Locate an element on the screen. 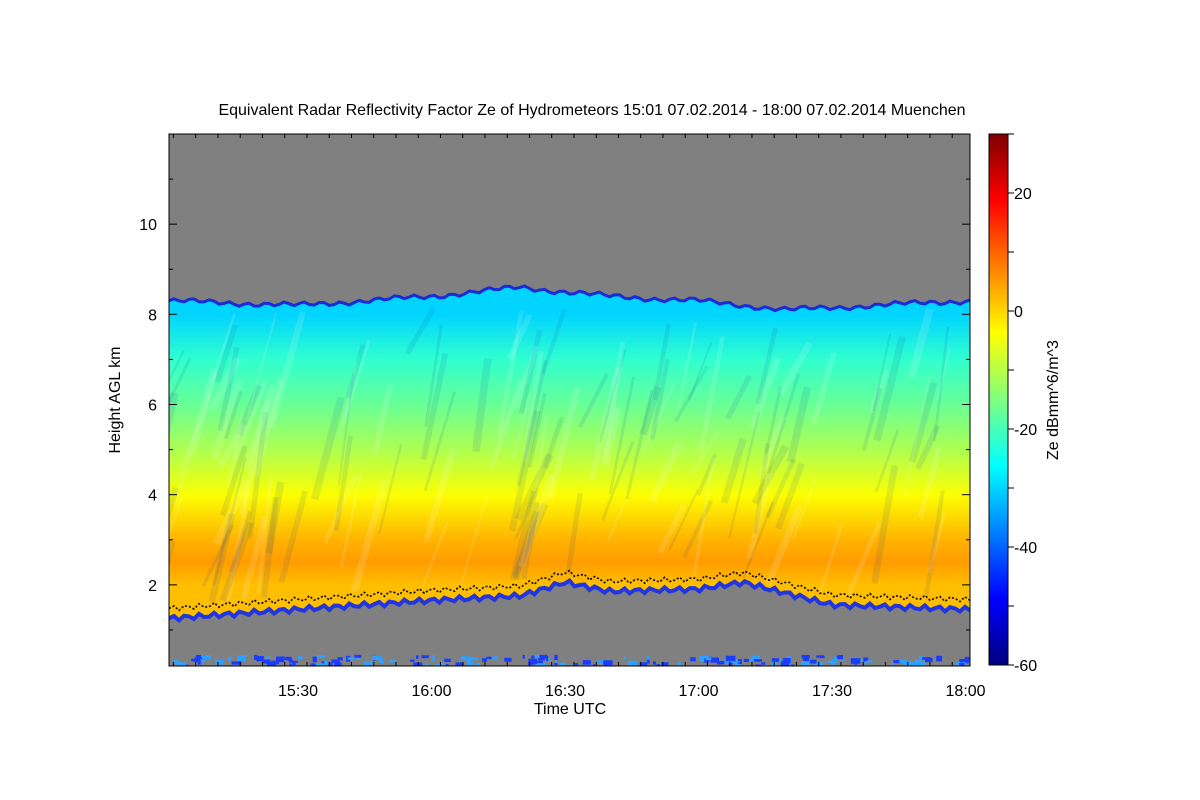  y-tick-label: 10 is located at coordinates (148, 225).